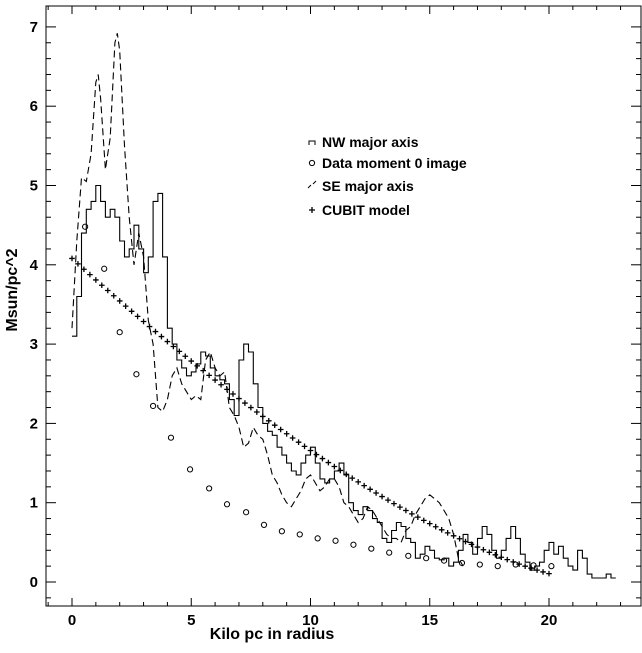  Describe the element at coordinates (34, 106) in the screenshot. I see `y-tick-label: 6` at that location.